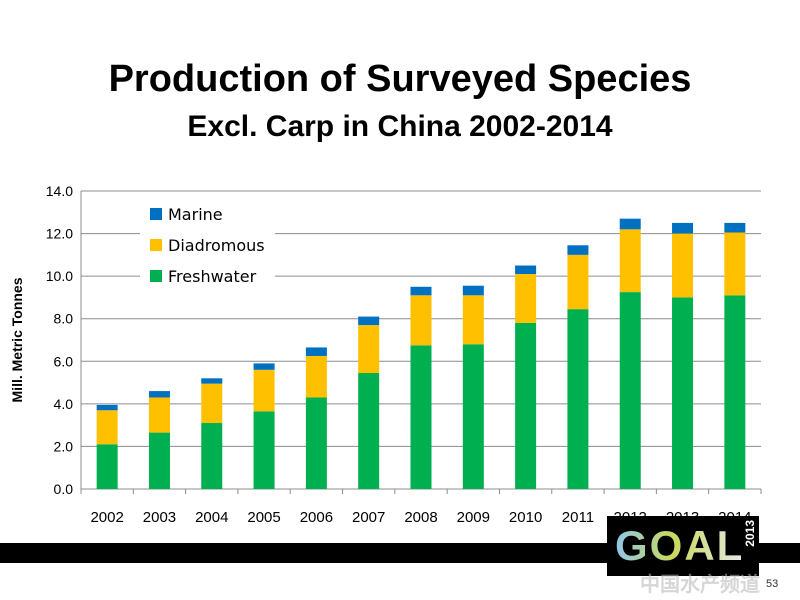 This screenshot has height=600, width=800. I want to click on logo-year: 2013, so click(750, 533).